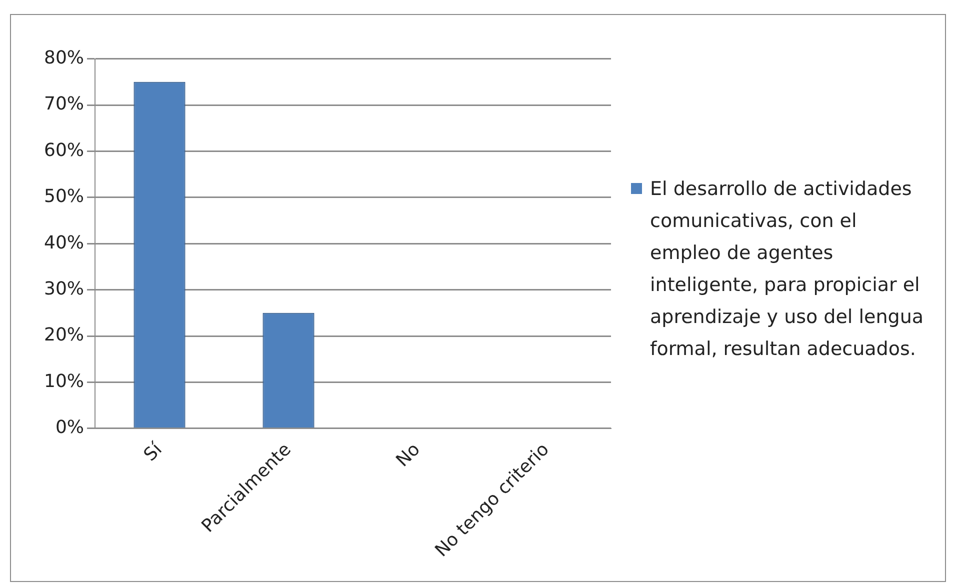  I want to click on y-tick-label: 10%, so click(64, 381).